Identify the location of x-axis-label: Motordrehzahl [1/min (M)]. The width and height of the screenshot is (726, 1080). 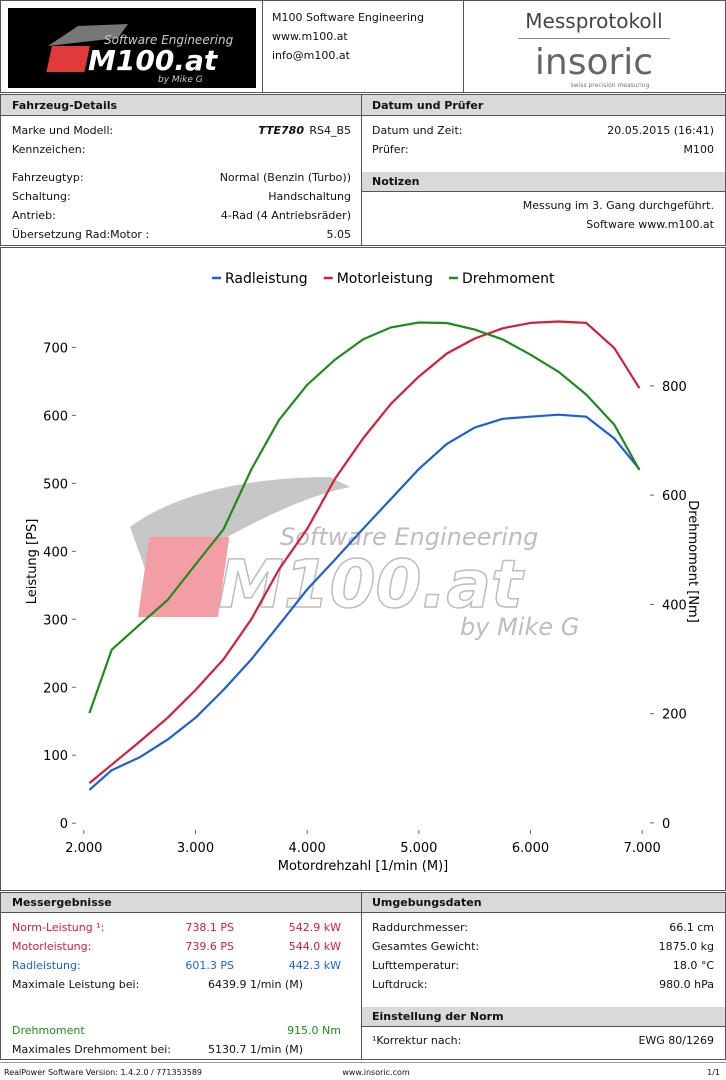
(363, 866).